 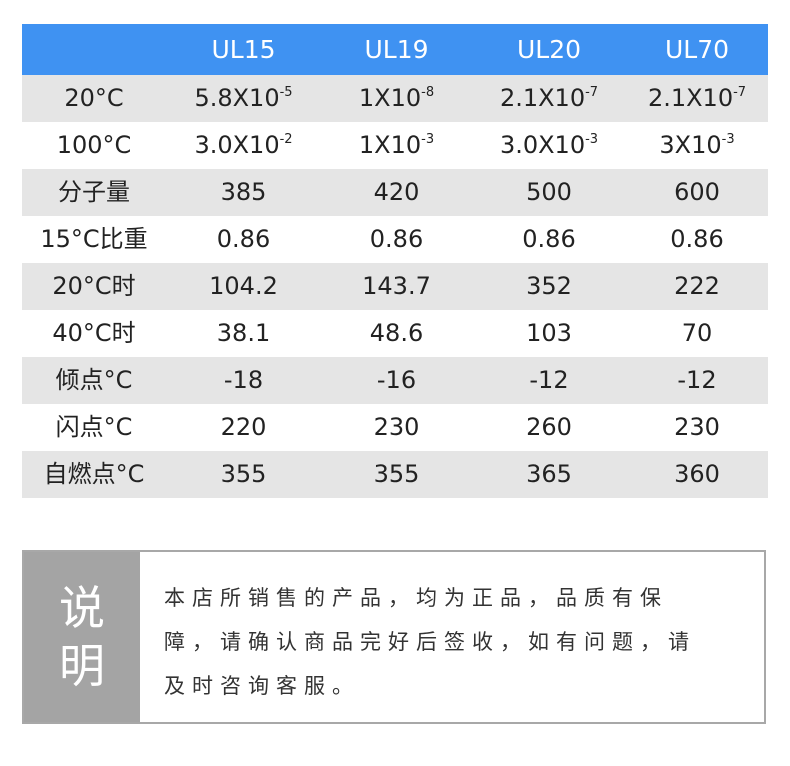 I want to click on cell-value: 5.8X10, so click(x=237, y=98).